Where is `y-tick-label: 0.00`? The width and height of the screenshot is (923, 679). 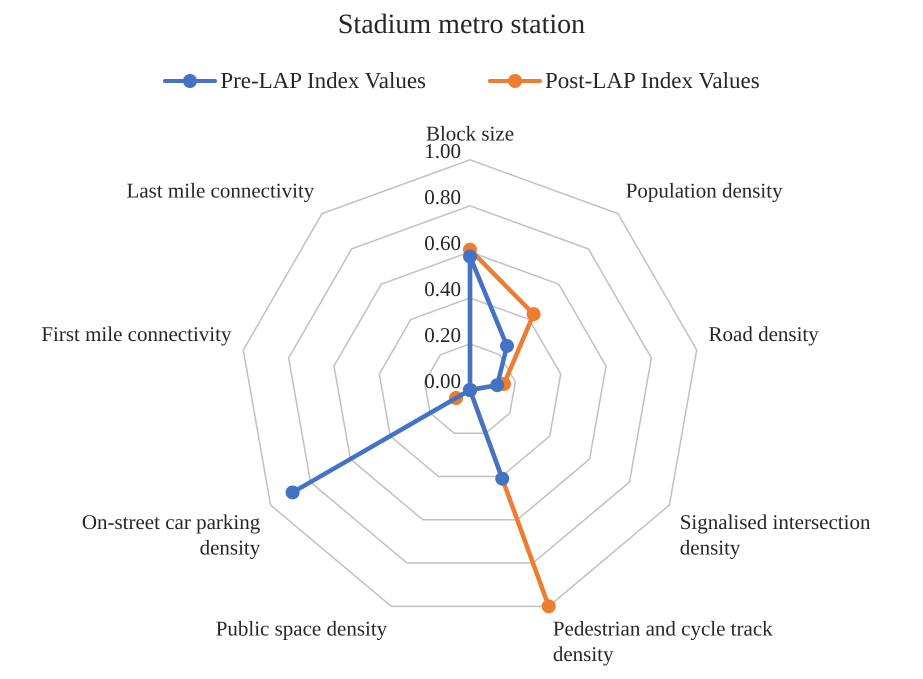 y-tick-label: 0.00 is located at coordinates (442, 381).